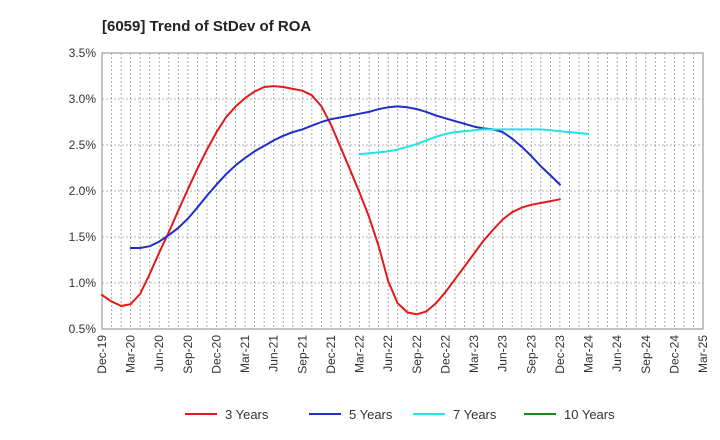 This screenshot has height=440, width=720. I want to click on x-tick-label: Sep-23, so click(531, 354).